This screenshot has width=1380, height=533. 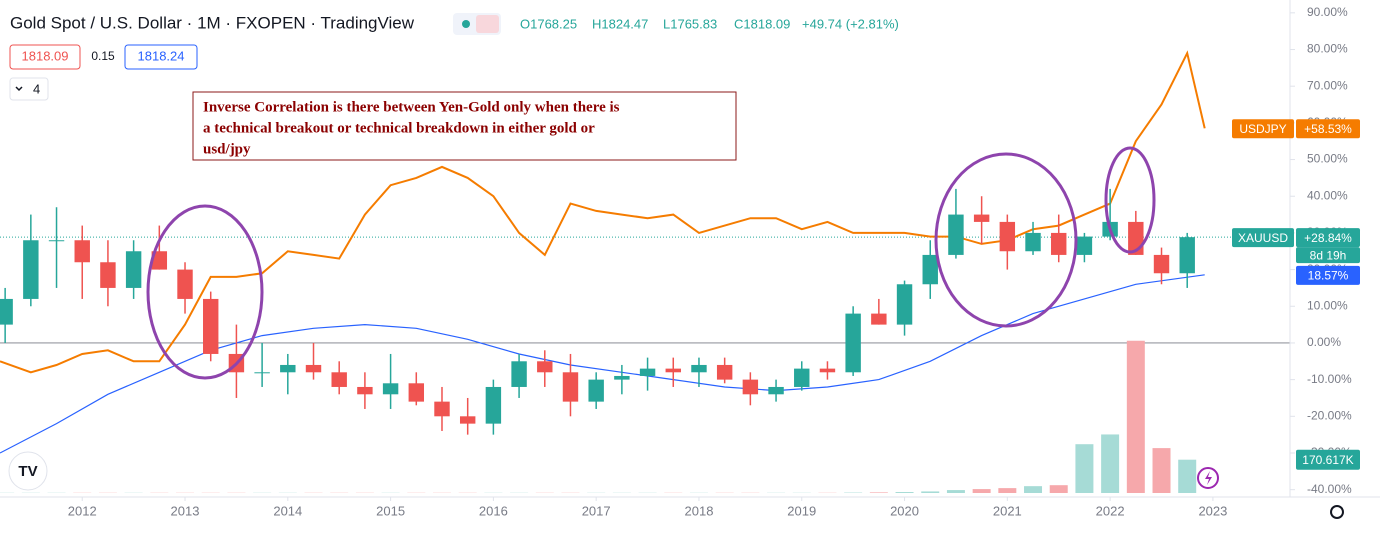 I want to click on indicators-toggle, so click(x=29, y=89).